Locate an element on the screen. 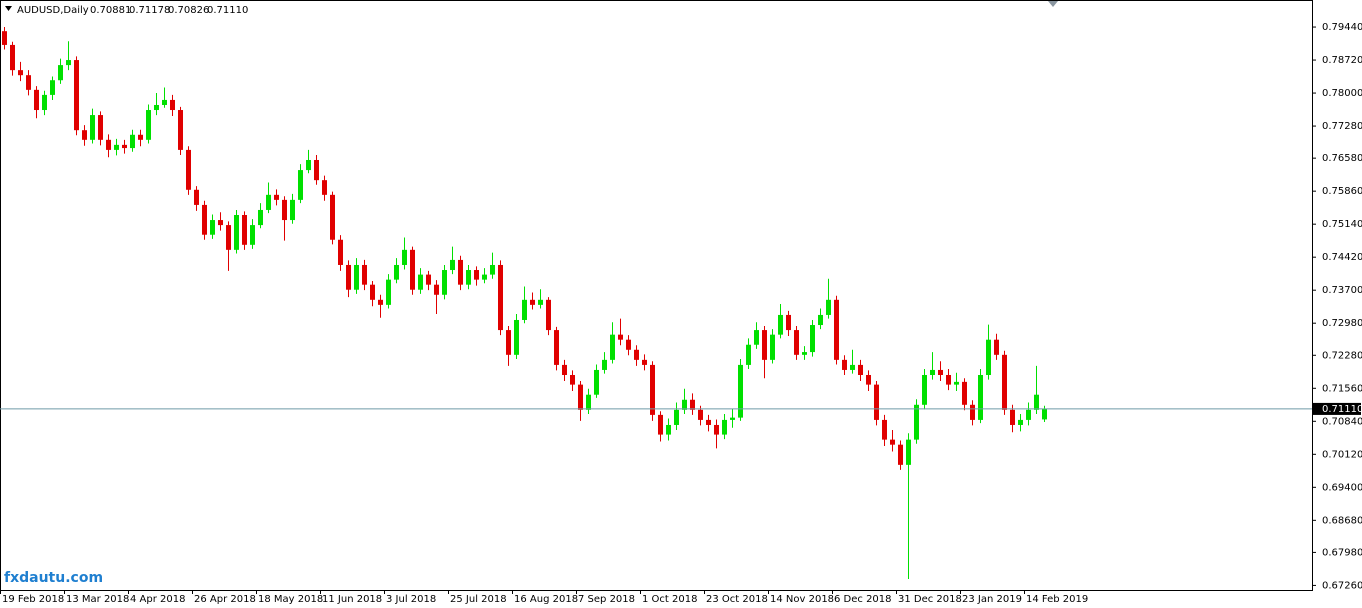 Image resolution: width=1362 pixels, height=608 pixels. x-tick-label: 31 Dec 2018 is located at coordinates (930, 599).